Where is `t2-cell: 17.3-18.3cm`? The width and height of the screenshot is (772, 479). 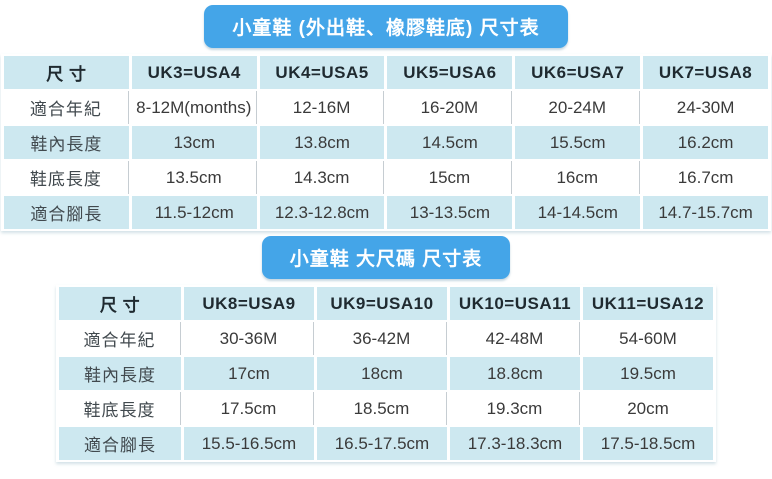
t2-cell: 17.3-18.3cm is located at coordinates (514, 443).